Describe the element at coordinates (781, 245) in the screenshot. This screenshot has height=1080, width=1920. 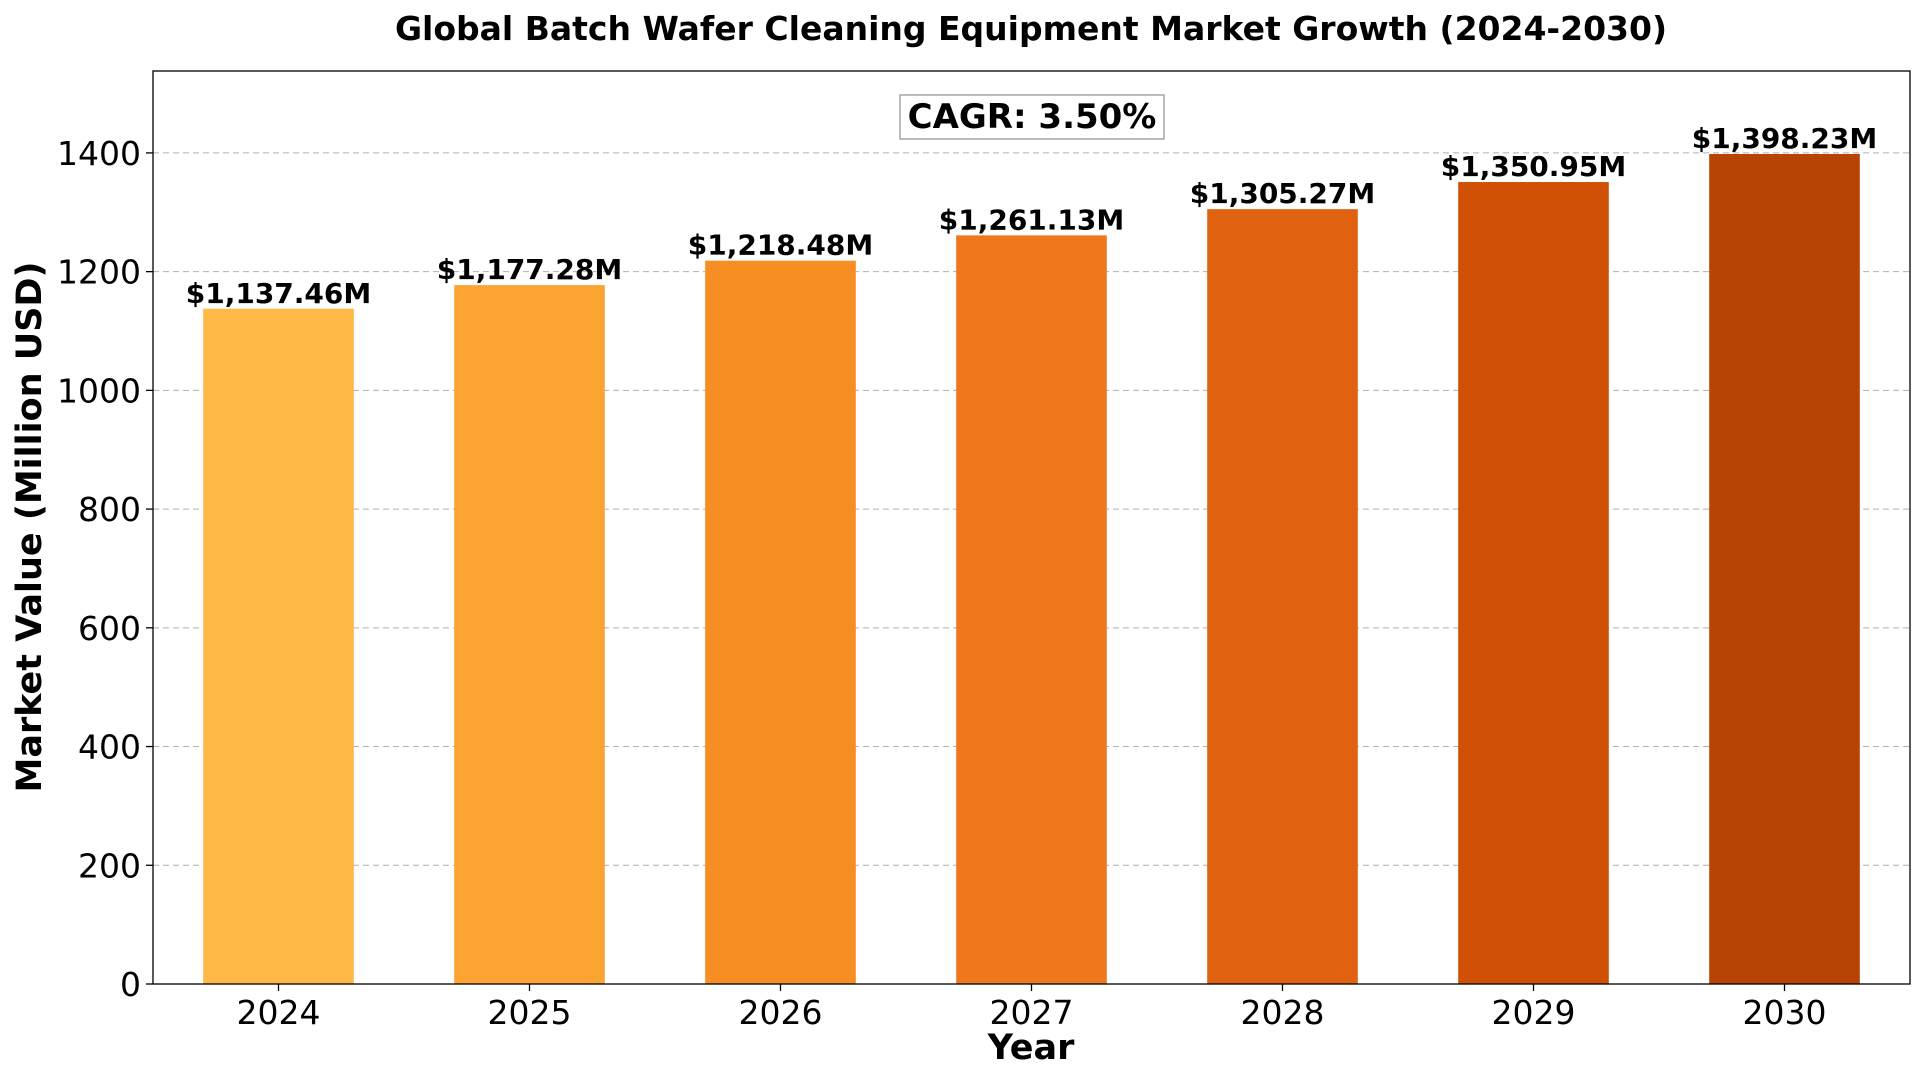
I see `data-label: $1,218.48M` at that location.